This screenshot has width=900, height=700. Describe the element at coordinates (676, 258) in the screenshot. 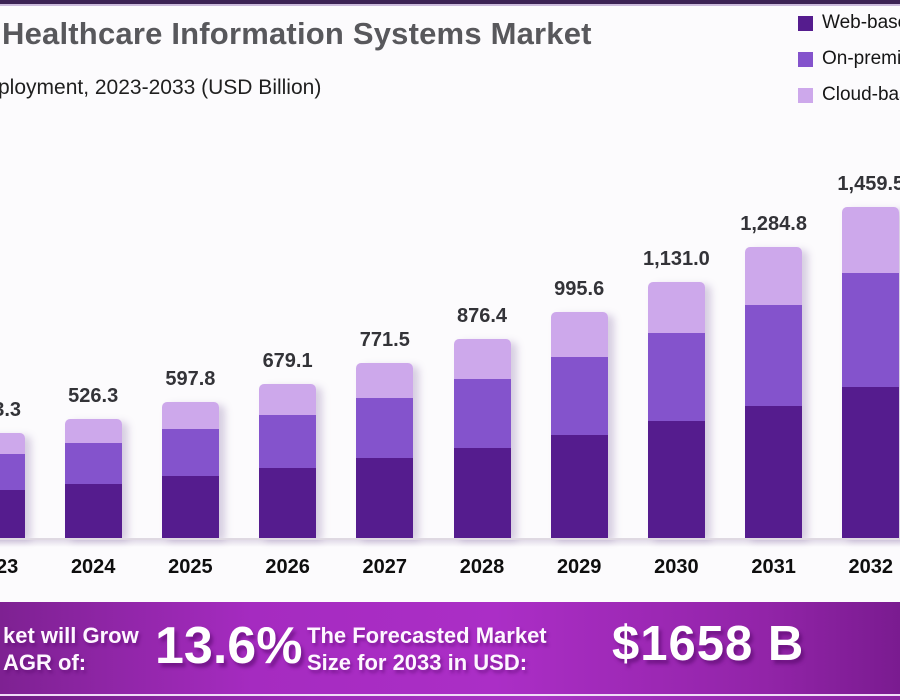

I see `value-label-2030: 1,131.0` at that location.